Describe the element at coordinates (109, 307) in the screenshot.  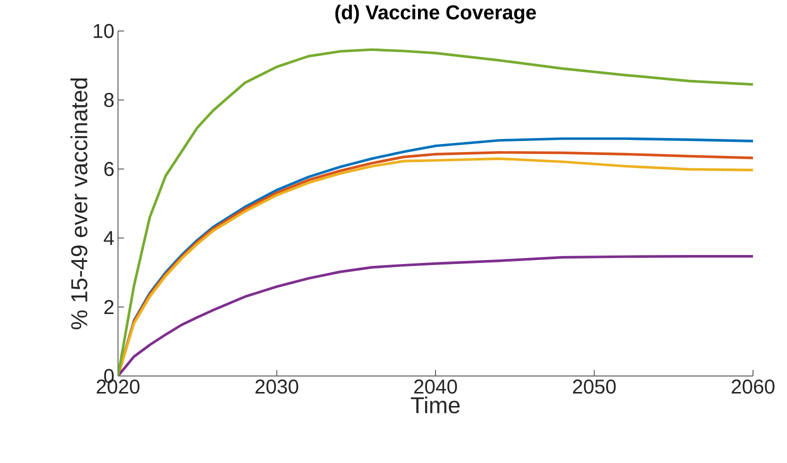
I see `y-tick-label: 2` at that location.